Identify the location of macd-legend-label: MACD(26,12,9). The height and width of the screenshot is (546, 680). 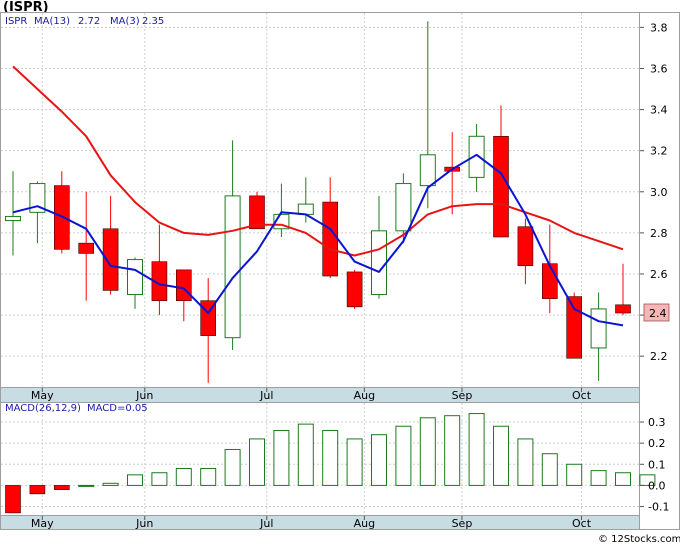
(43, 408).